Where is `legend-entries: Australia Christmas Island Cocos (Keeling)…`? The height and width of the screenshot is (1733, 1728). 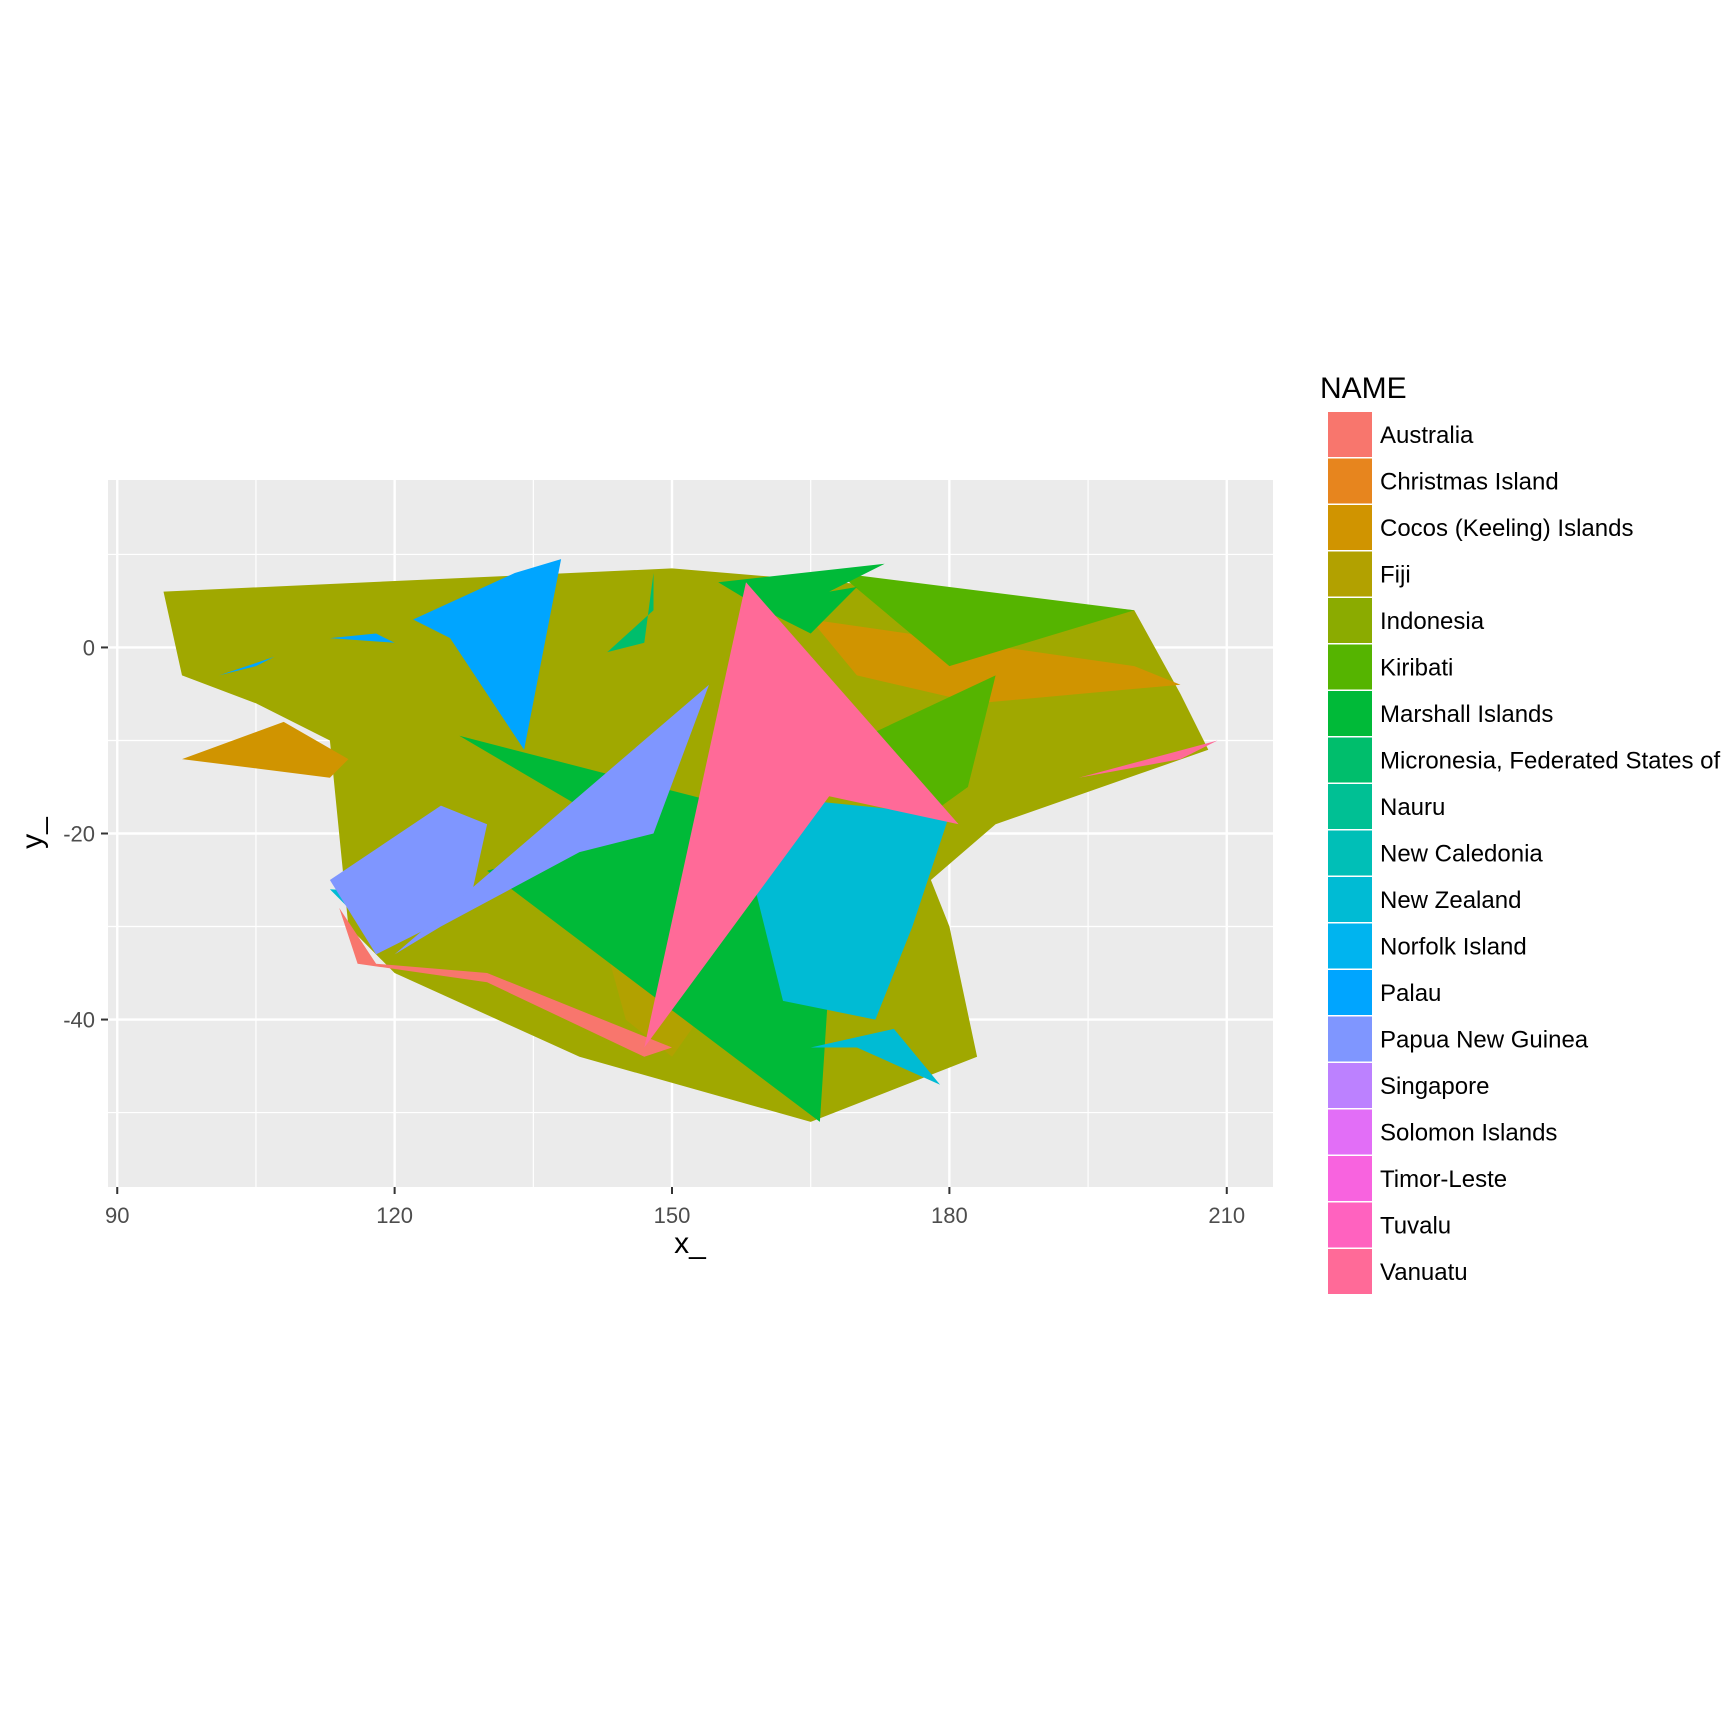 legend-entries: Australia Christmas Island Cocos (Keeling)… is located at coordinates (1524, 853).